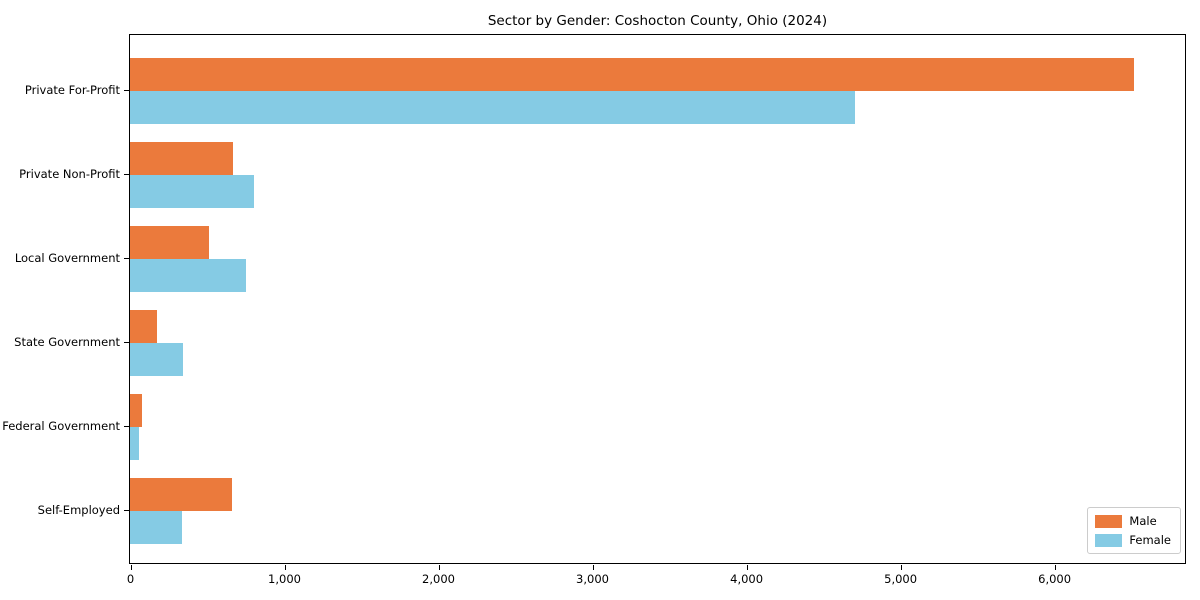 The width and height of the screenshot is (1200, 600). I want to click on ytick-label-federal-government: Federal Government, so click(61, 426).